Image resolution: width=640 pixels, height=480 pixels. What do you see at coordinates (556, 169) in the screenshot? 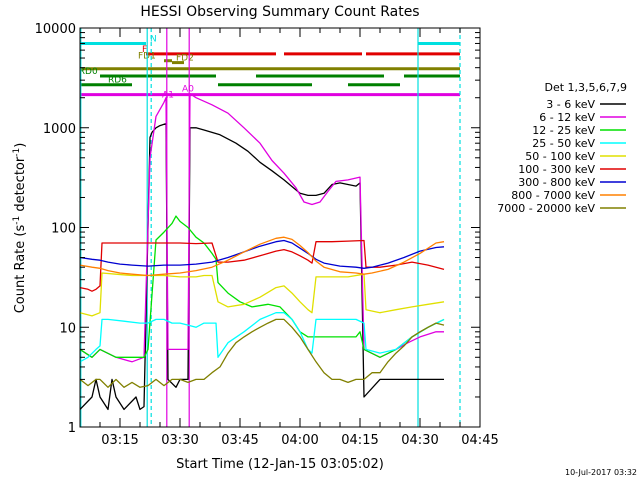
I see `legend-entry-label: 100 - 300 keV` at bounding box center [556, 169].